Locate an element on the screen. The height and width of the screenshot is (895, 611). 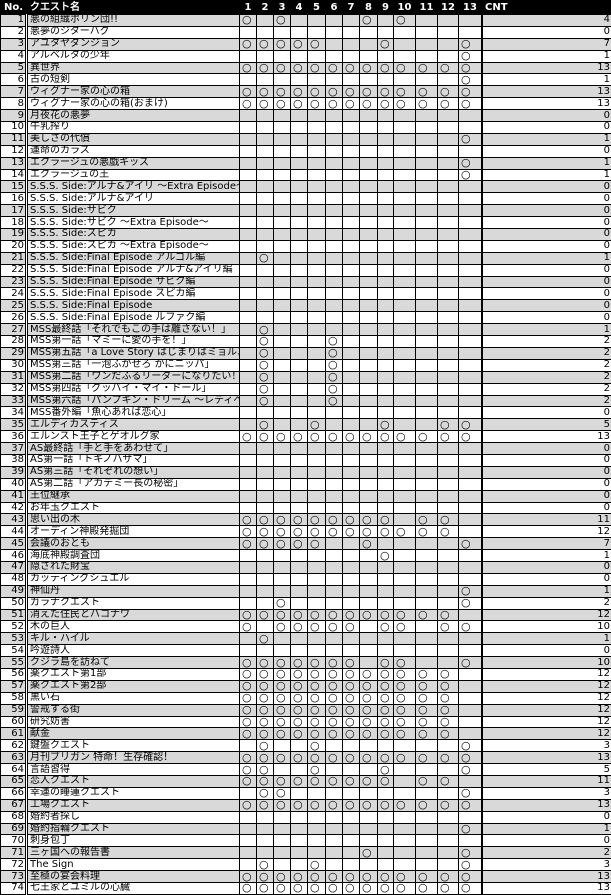
quest-name: 黒い石 is located at coordinates (133, 698).